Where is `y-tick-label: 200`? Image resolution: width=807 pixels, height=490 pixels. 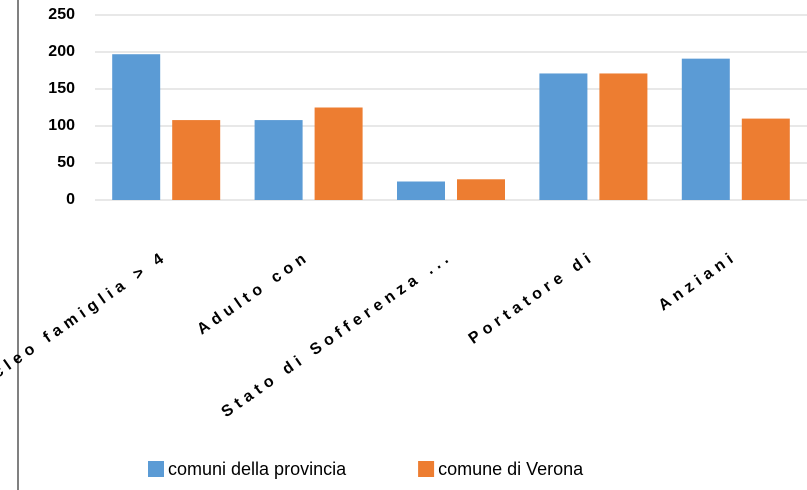
y-tick-label: 200 is located at coordinates (61, 51).